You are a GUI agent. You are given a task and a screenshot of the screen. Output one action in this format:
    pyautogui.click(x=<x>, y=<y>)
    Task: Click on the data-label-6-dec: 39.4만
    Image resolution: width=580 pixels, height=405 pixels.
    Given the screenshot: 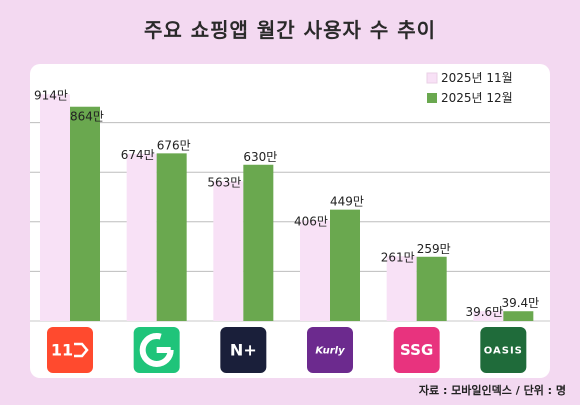 What is the action you would take?
    pyautogui.click(x=520, y=303)
    